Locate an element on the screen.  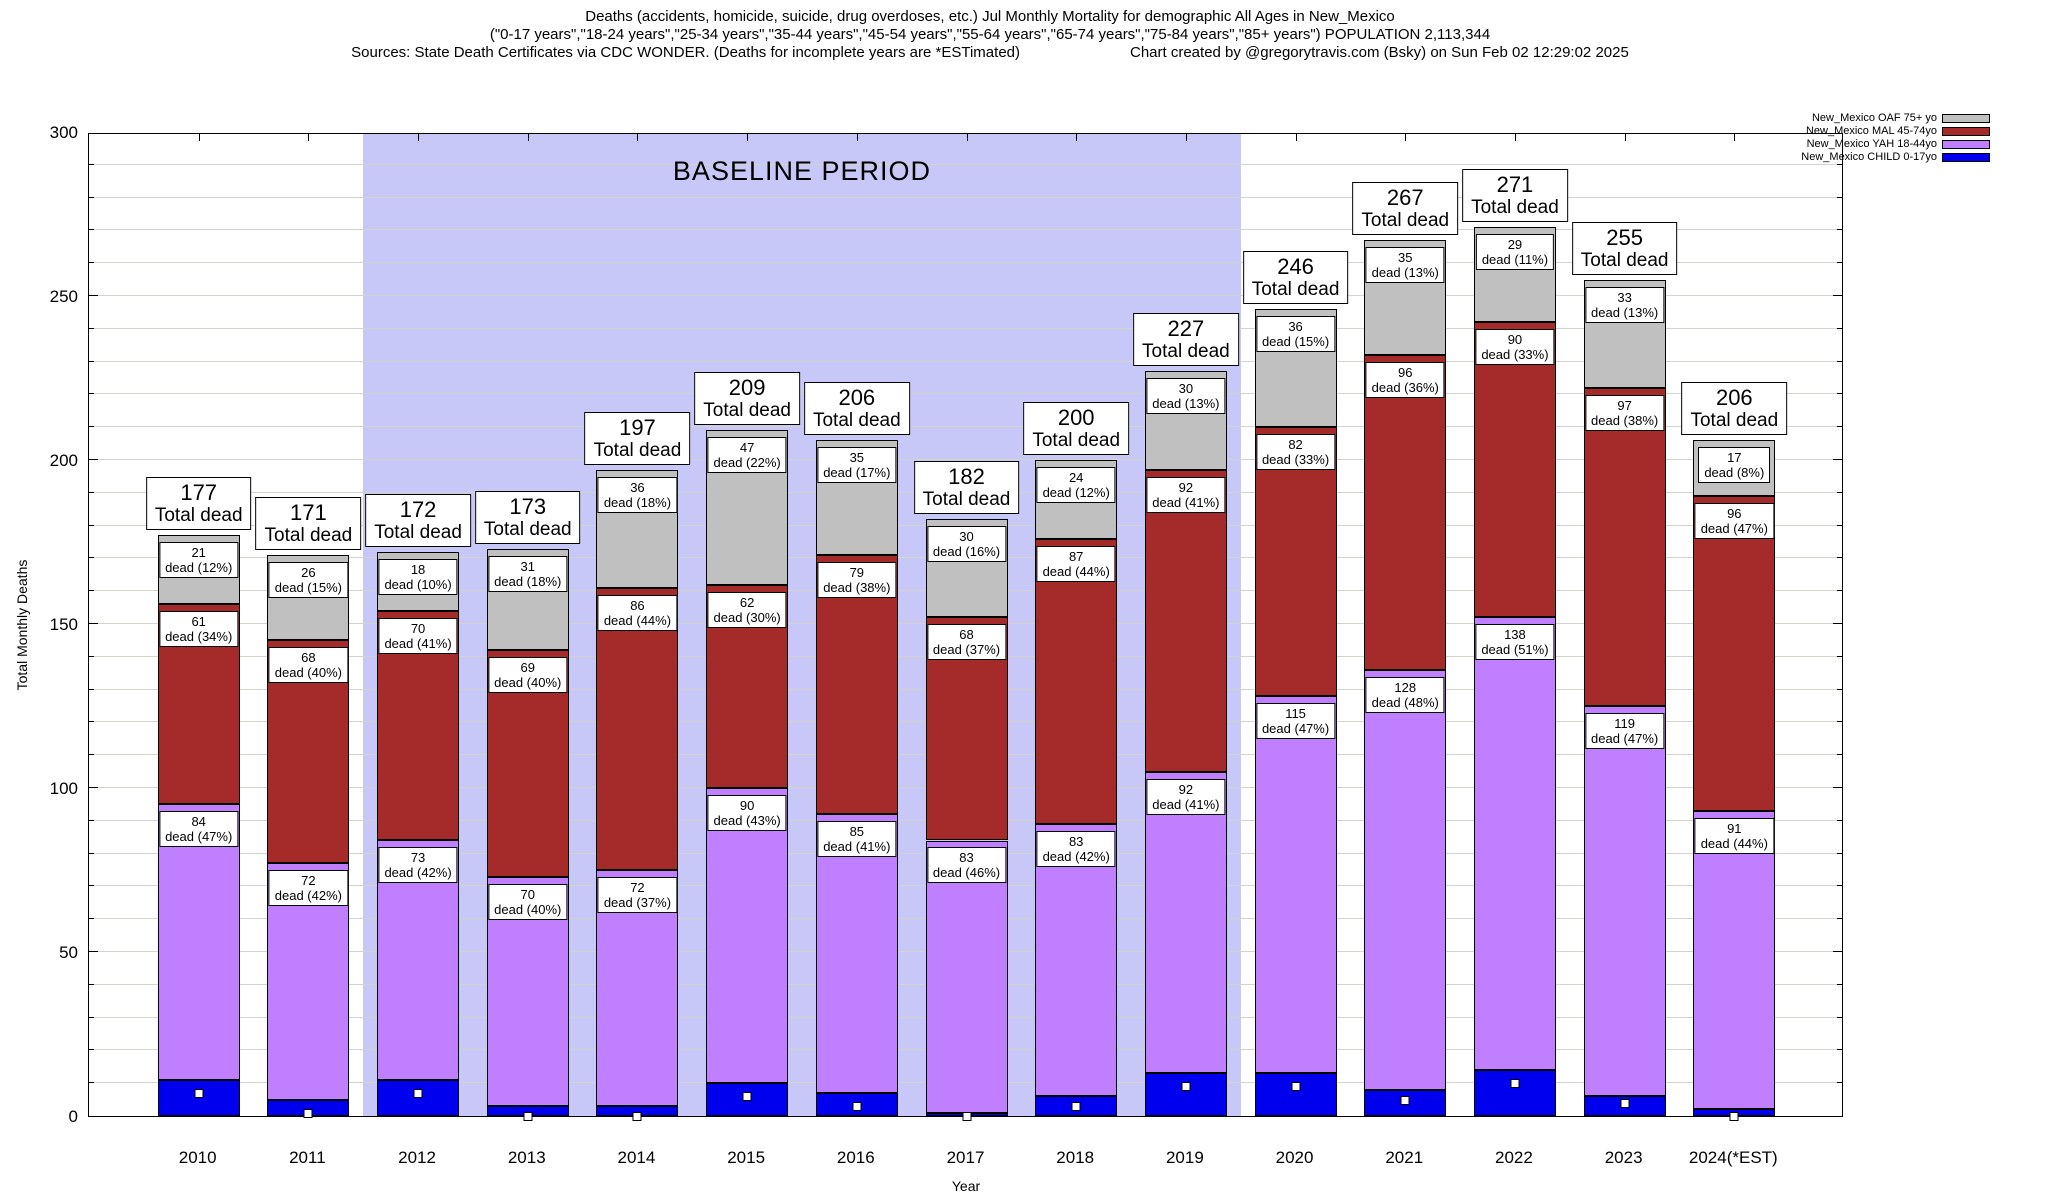
segment-label-count: 29 is located at coordinates (1515, 245).